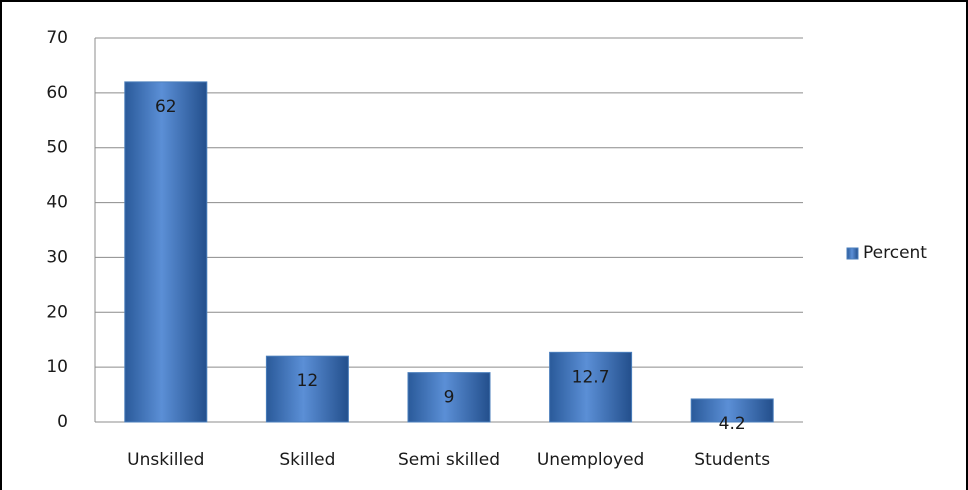 This screenshot has height=490, width=968. Describe the element at coordinates (57, 148) in the screenshot. I see `y-tick-label: 50` at that location.